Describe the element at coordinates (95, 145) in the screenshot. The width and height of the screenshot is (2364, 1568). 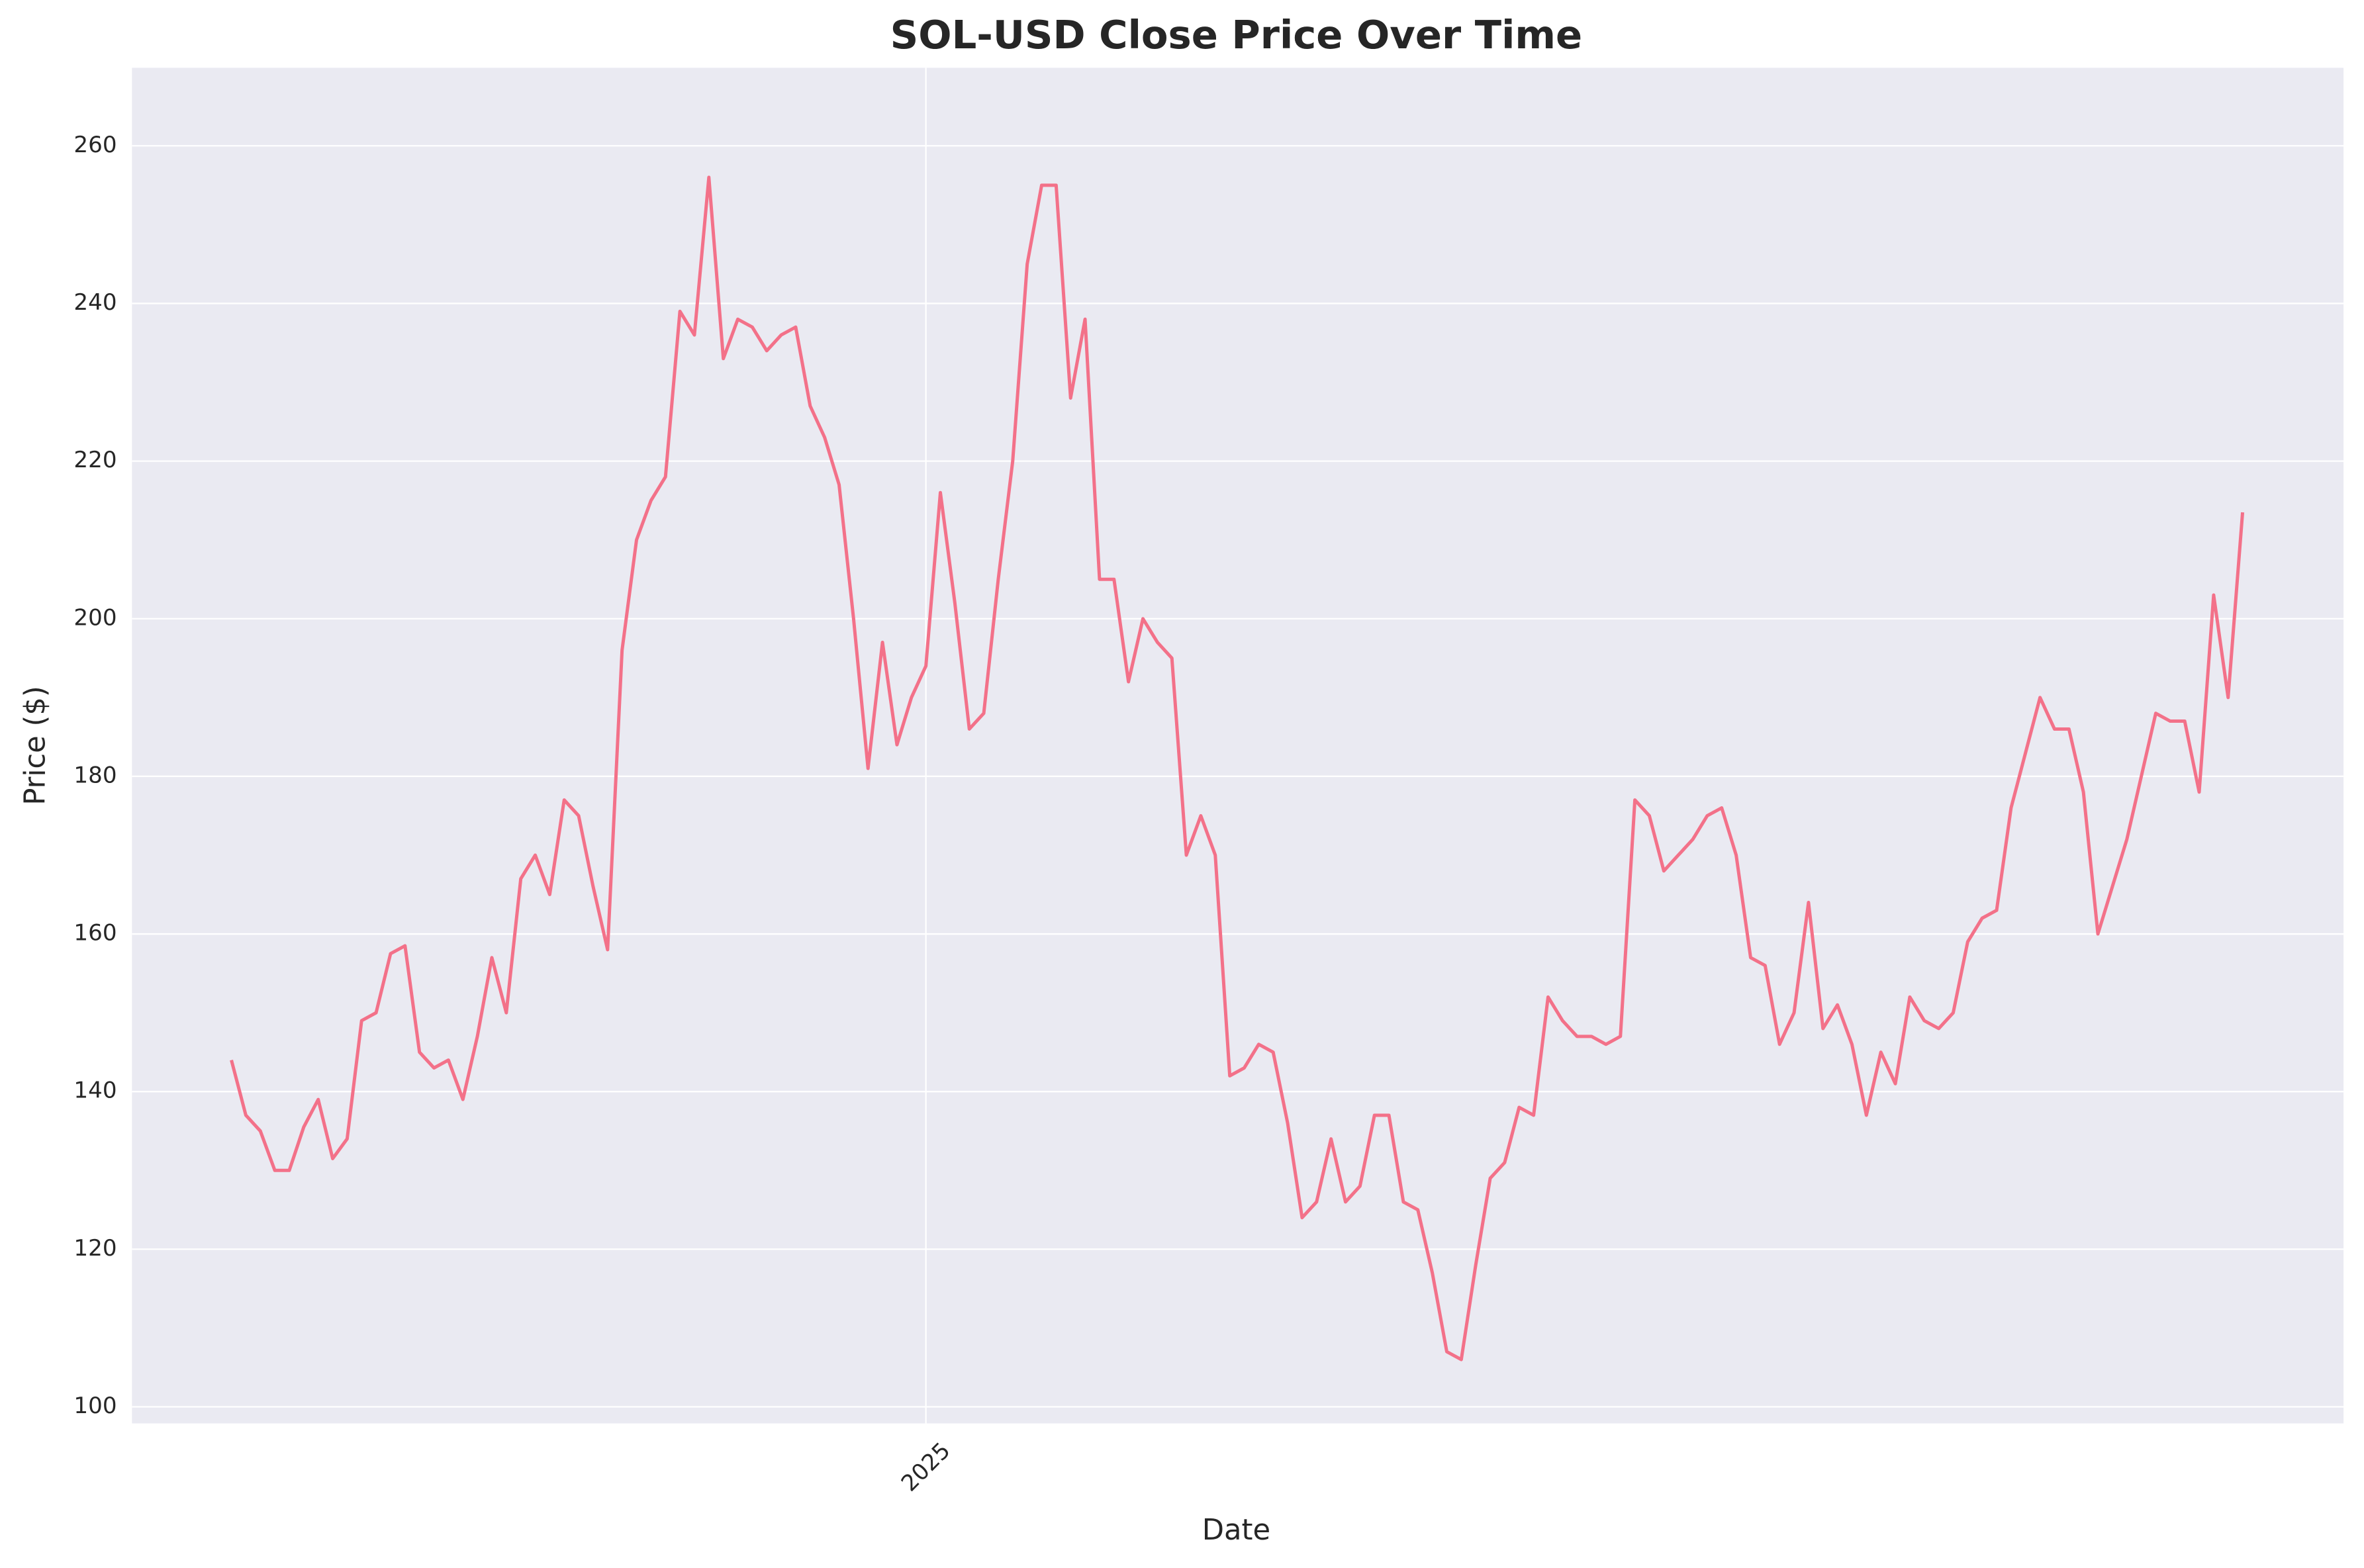
I see `y-tick-label: 260` at that location.